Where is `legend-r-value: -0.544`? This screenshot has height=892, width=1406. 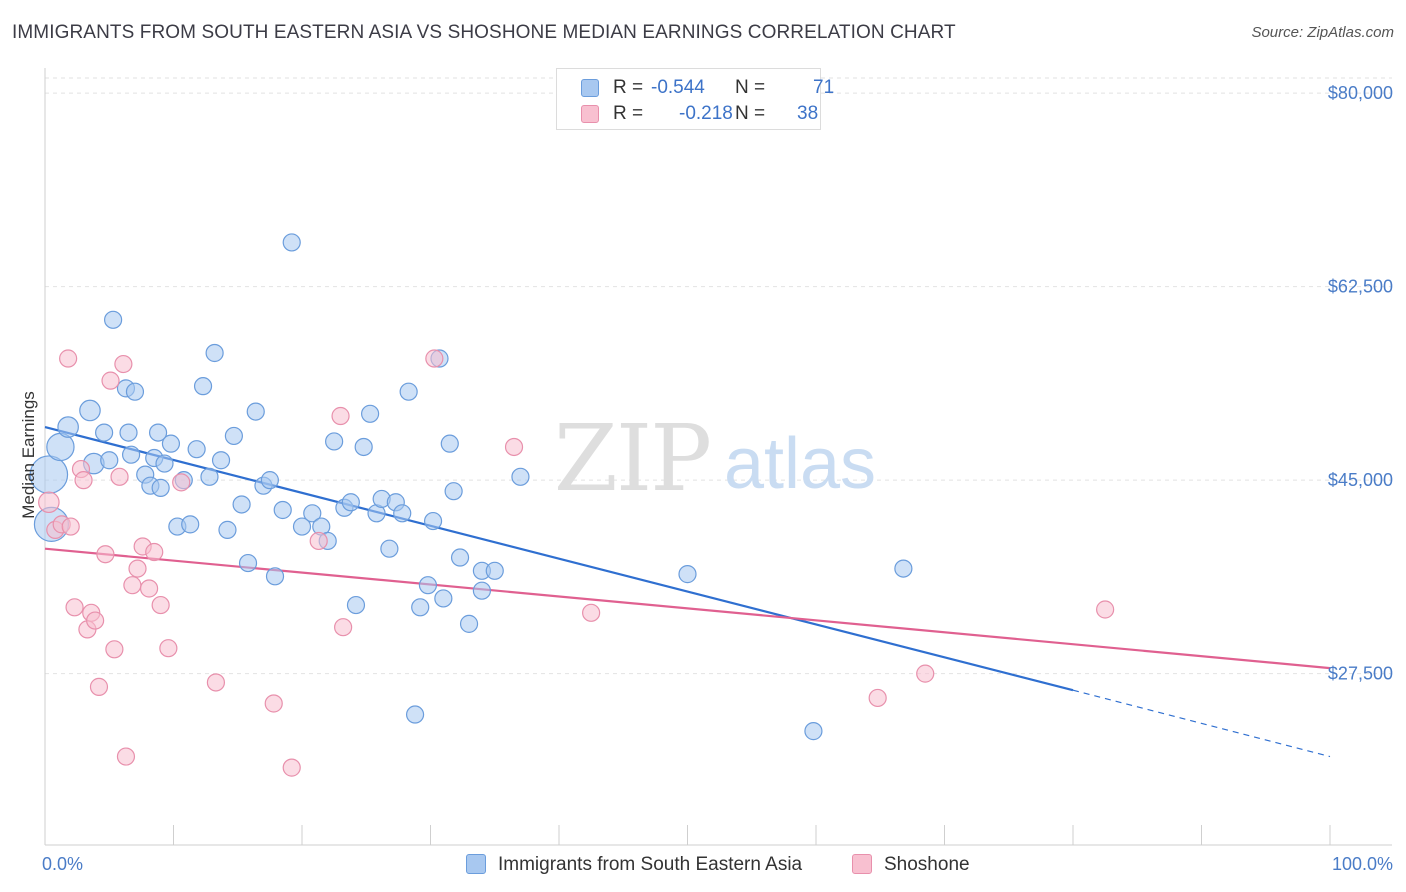
legend-r-value: -0.544 is located at coordinates (678, 87).